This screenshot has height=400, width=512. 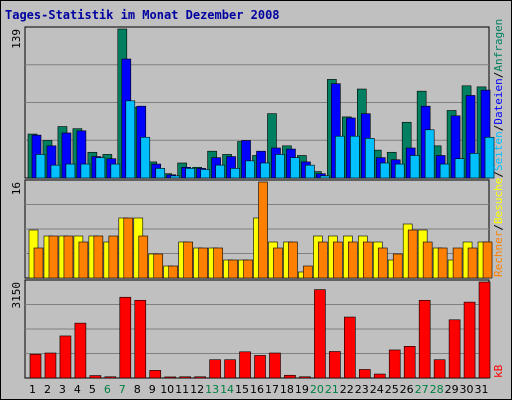 I want to click on day-label-7: 7, so click(x=122, y=389).